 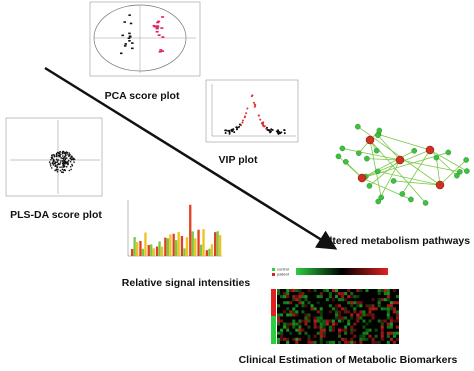 I want to click on network-hub, so click(x=362, y=178).